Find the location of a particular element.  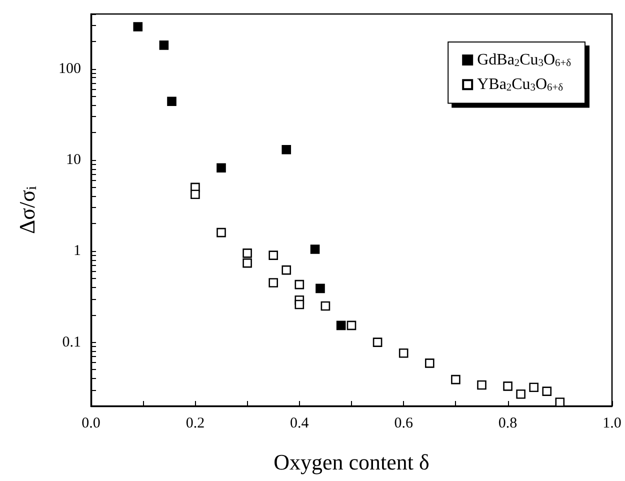

x-tick-label: 0.0 is located at coordinates (91, 424).